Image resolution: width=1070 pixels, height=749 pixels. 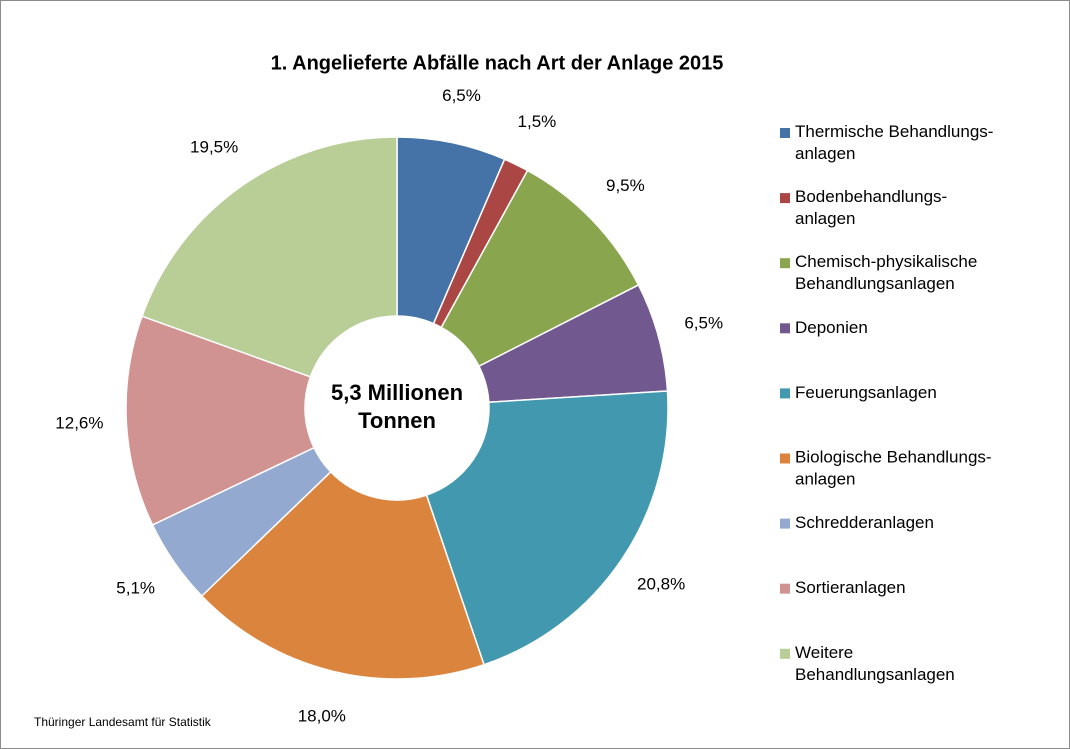 What do you see at coordinates (322, 715) in the screenshot?
I see `data-label: 18,0%` at bounding box center [322, 715].